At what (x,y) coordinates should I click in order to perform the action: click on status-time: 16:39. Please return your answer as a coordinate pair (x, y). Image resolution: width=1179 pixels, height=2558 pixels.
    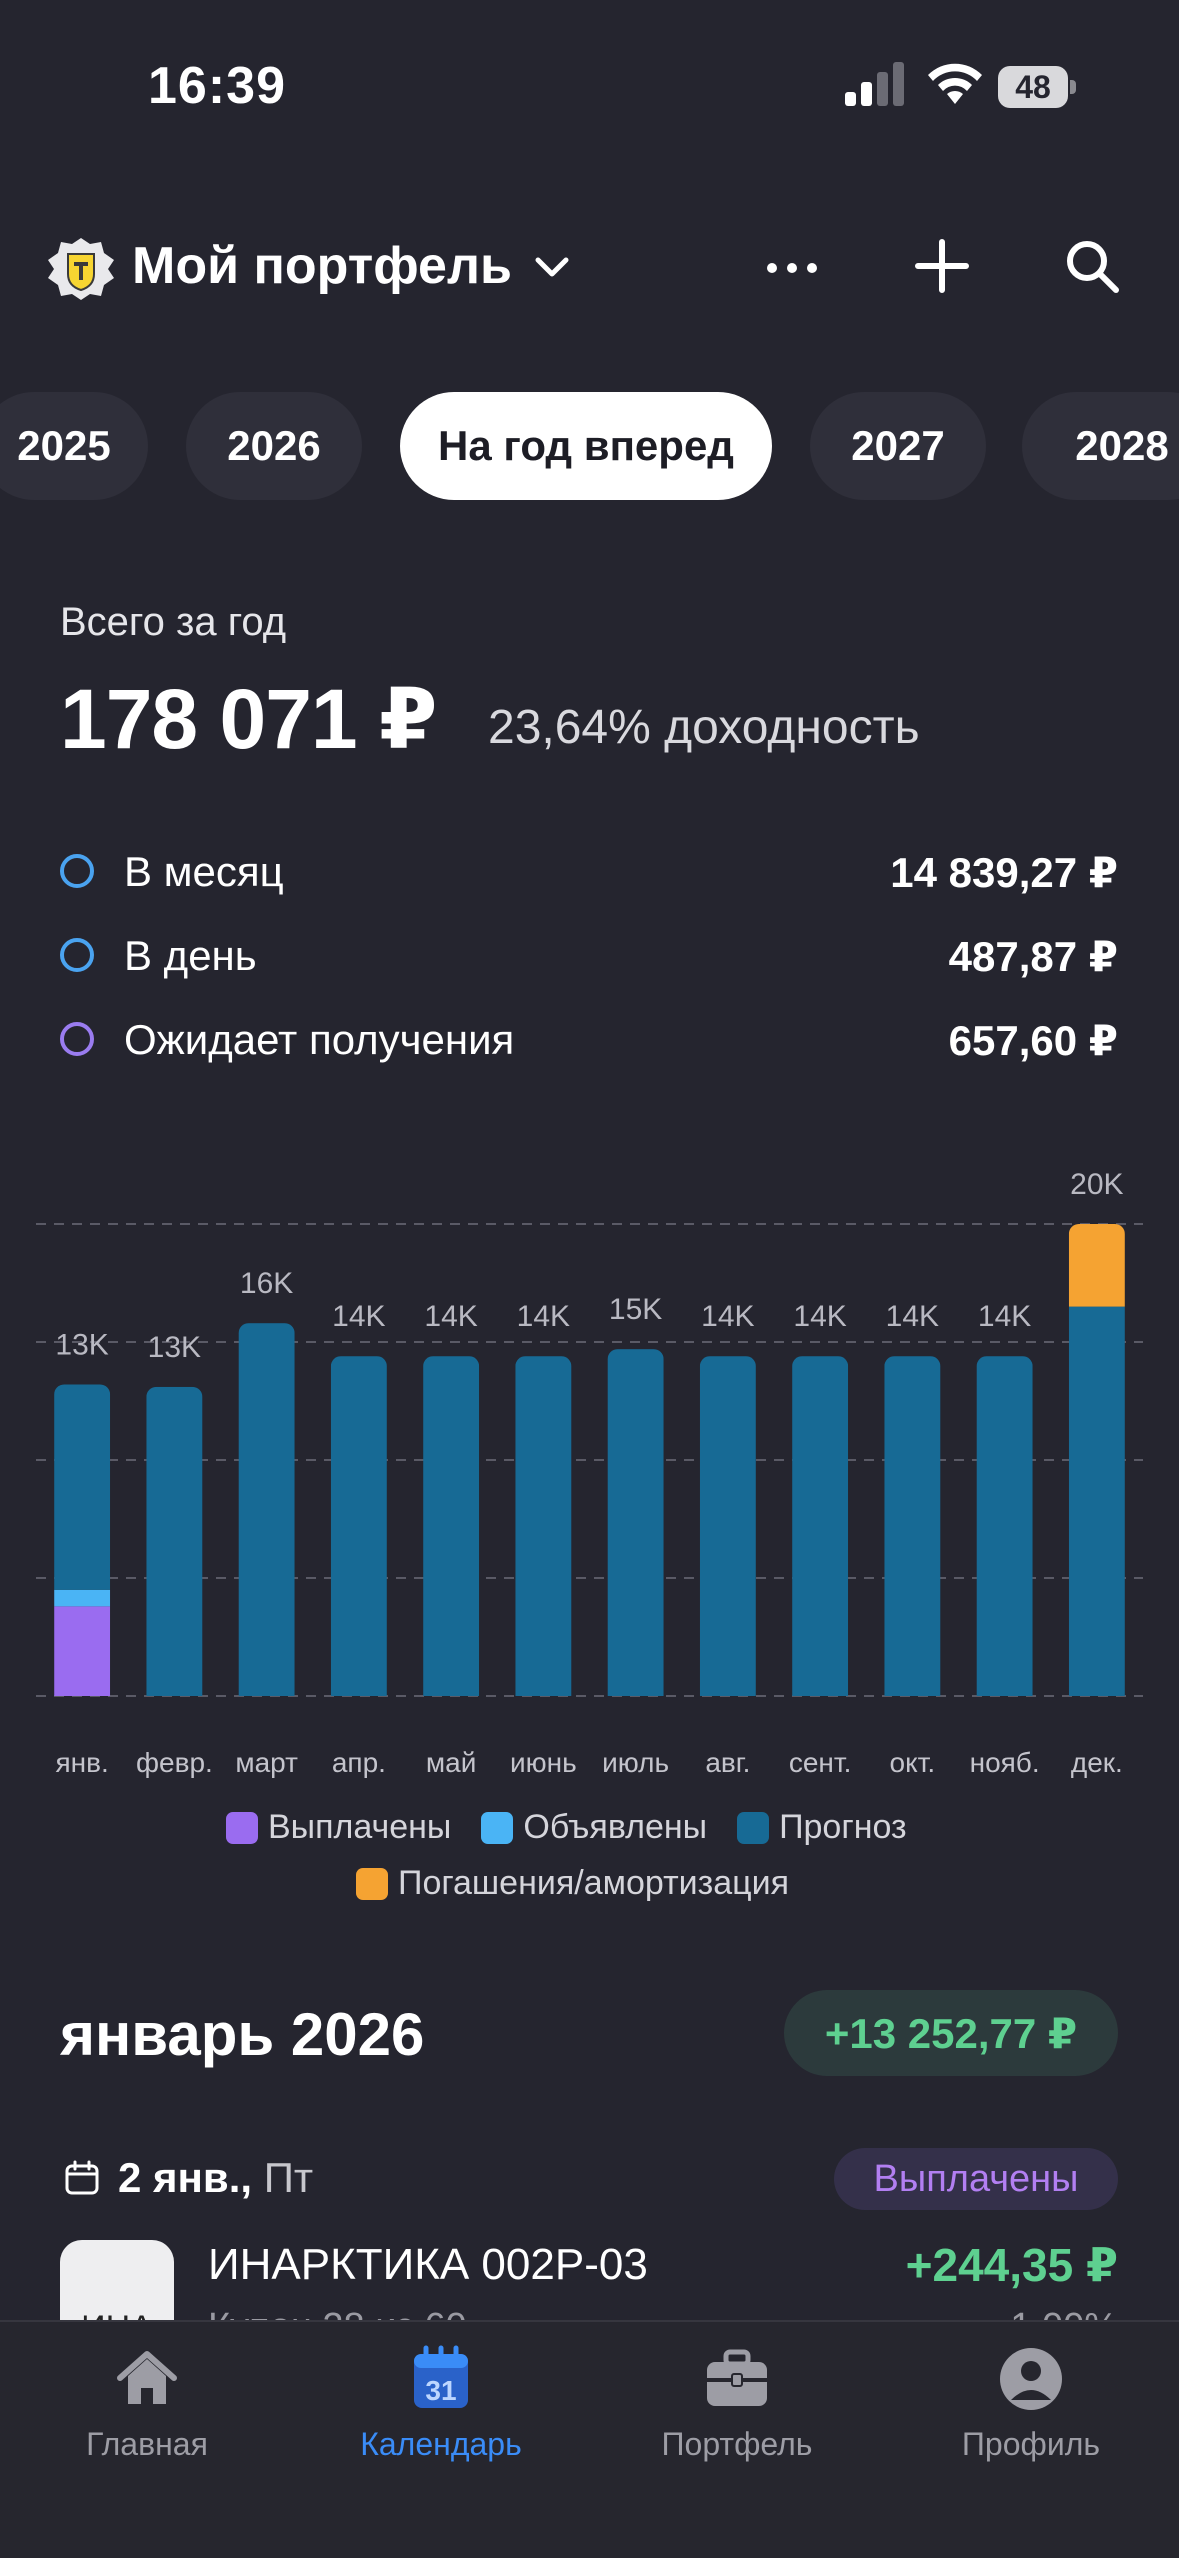
    Looking at the image, I should click on (217, 86).